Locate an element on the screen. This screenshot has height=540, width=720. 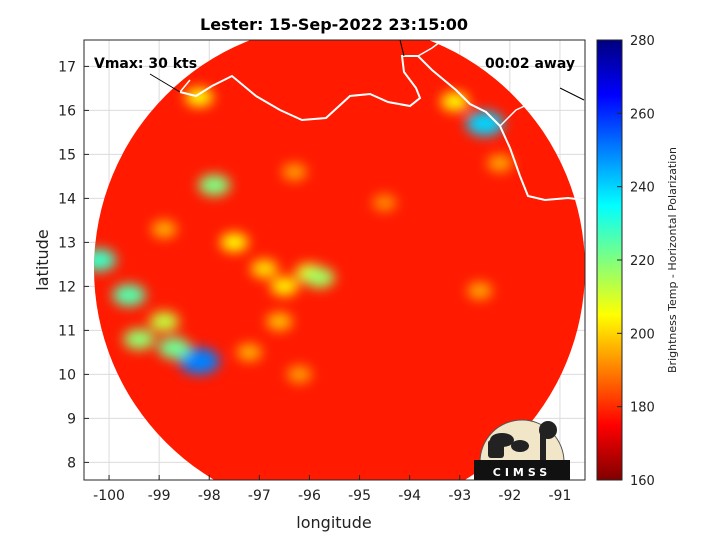
colorbar-tick: 180 is located at coordinates (636, 408).